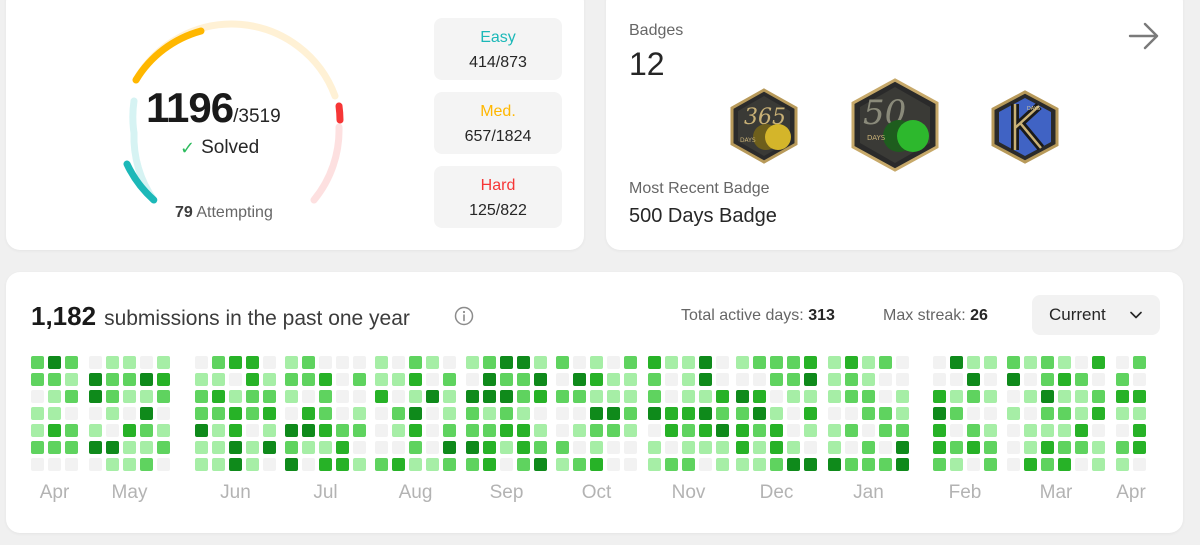 The width and height of the screenshot is (1200, 545). Describe the element at coordinates (464, 316) in the screenshot. I see `info-icon` at that location.